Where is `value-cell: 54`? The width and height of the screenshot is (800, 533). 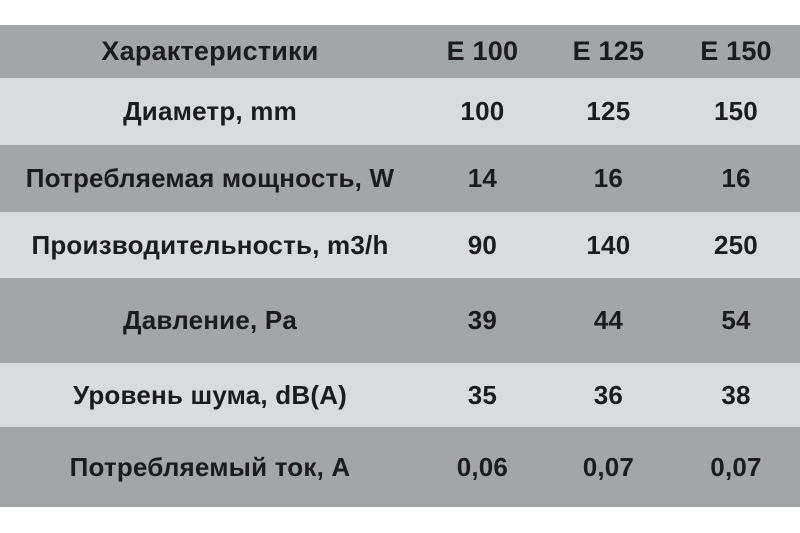 value-cell: 54 is located at coordinates (736, 320).